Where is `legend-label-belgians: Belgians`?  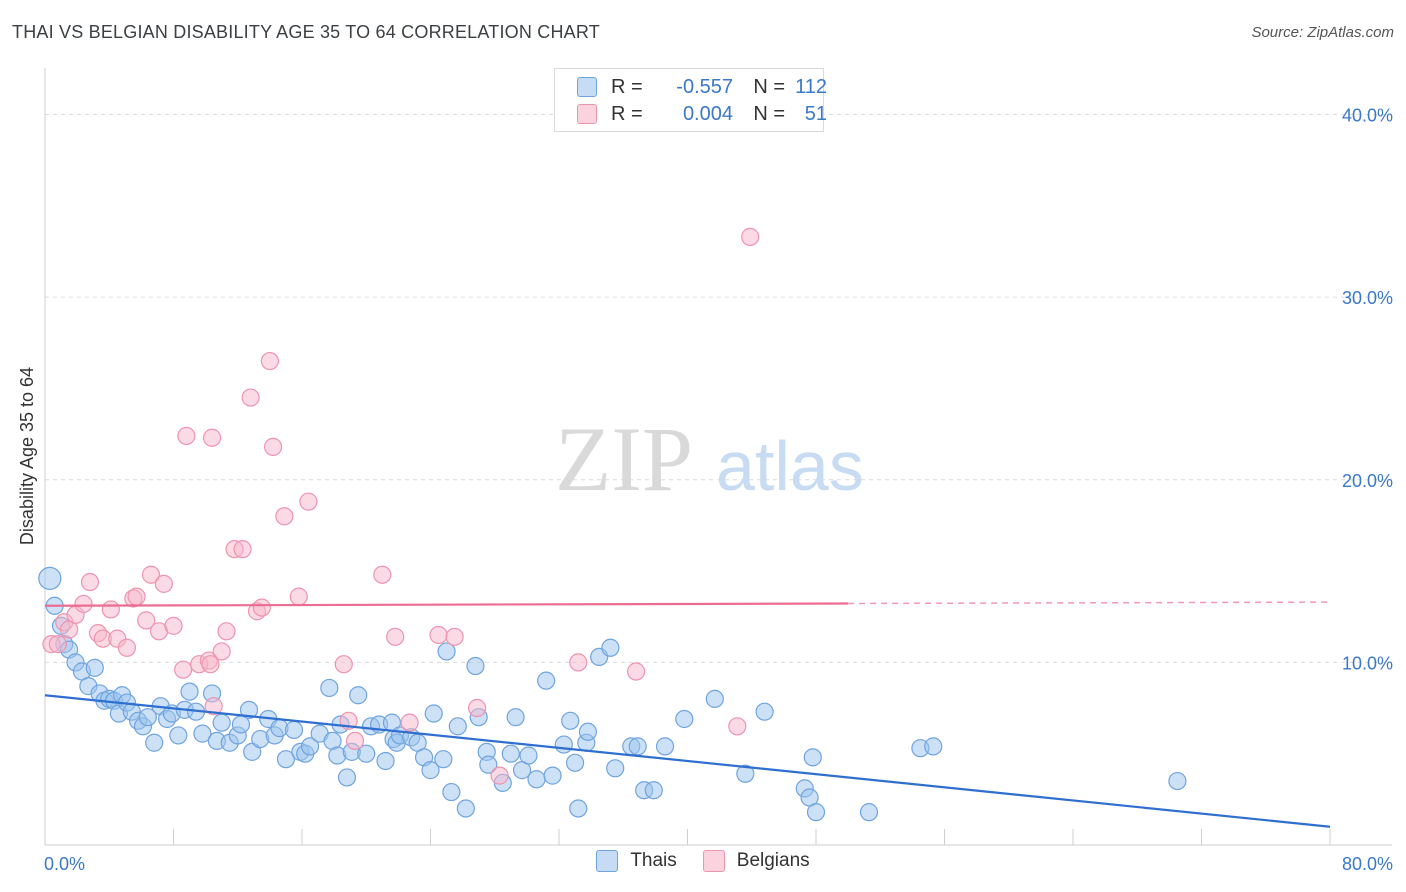 legend-label-belgians: Belgians is located at coordinates (773, 860).